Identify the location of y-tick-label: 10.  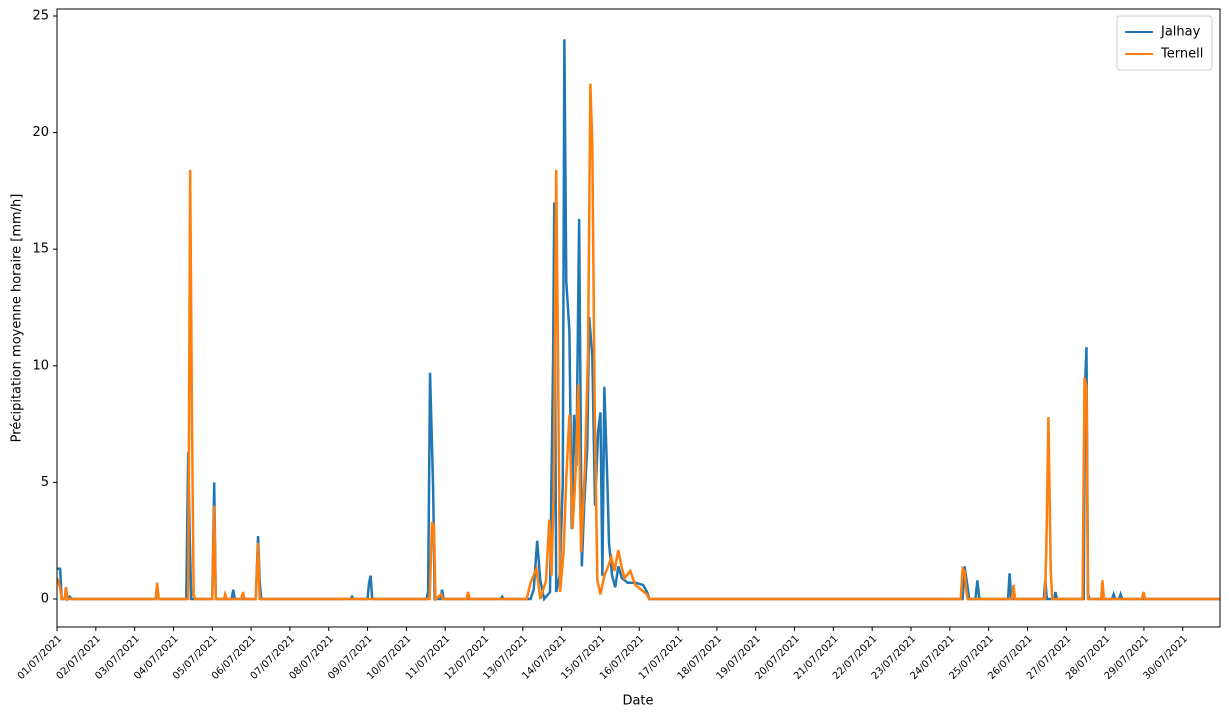
(40, 365).